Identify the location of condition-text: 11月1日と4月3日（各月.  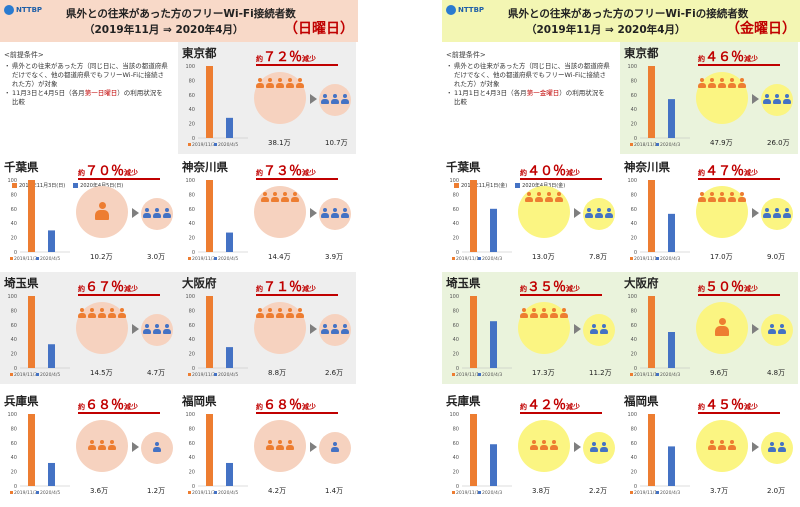
(490, 93).